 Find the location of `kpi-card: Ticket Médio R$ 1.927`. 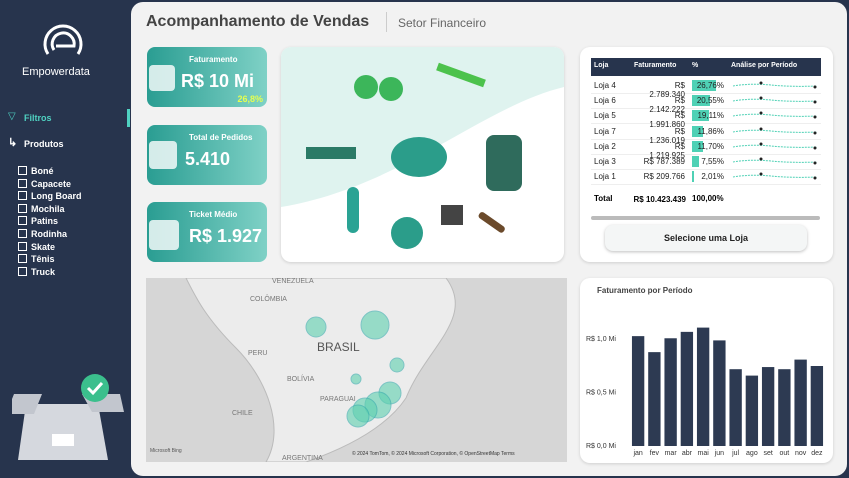

kpi-card: Ticket Médio R$ 1.927 is located at coordinates (207, 232).